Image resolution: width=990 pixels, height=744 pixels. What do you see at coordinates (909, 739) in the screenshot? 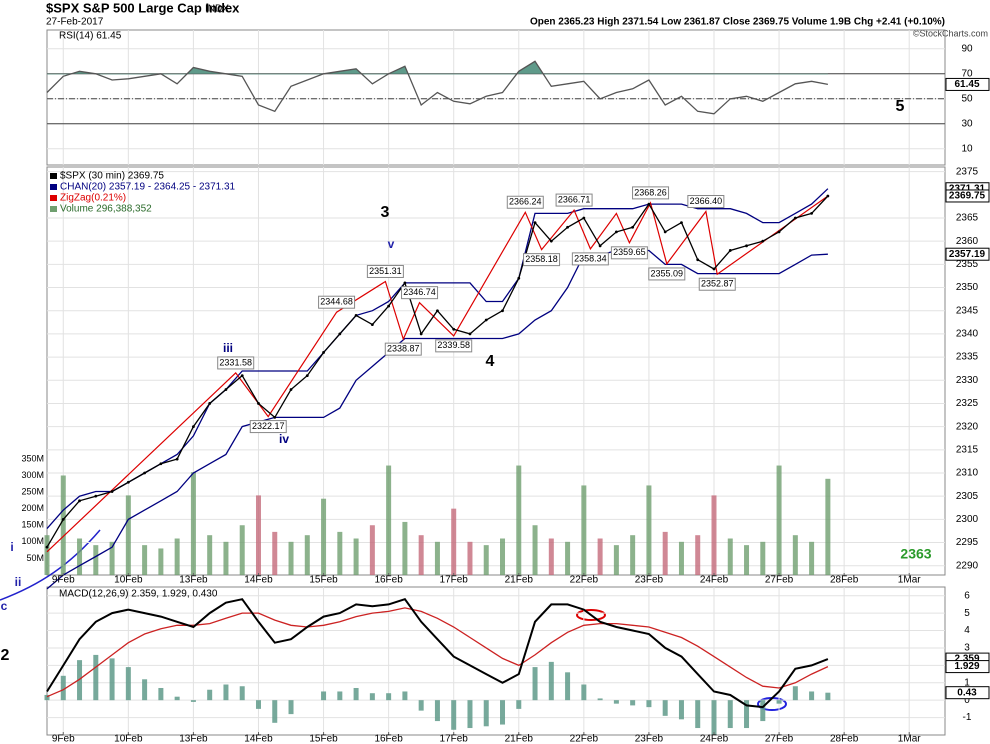
I see `x-tick-label: 1Mar` at bounding box center [909, 739].